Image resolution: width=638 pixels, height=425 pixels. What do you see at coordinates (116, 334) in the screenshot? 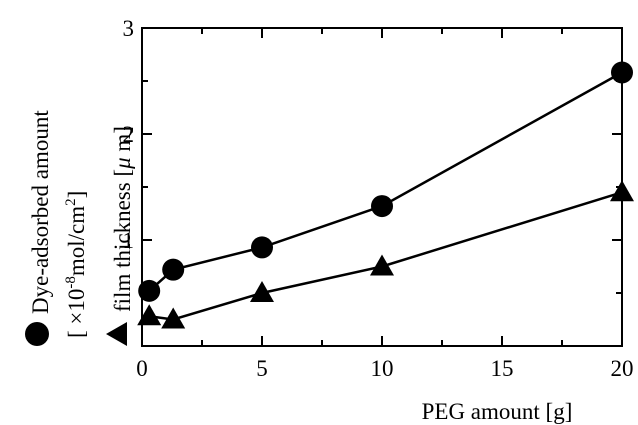
I see `triangle-legend-icon` at bounding box center [116, 334].